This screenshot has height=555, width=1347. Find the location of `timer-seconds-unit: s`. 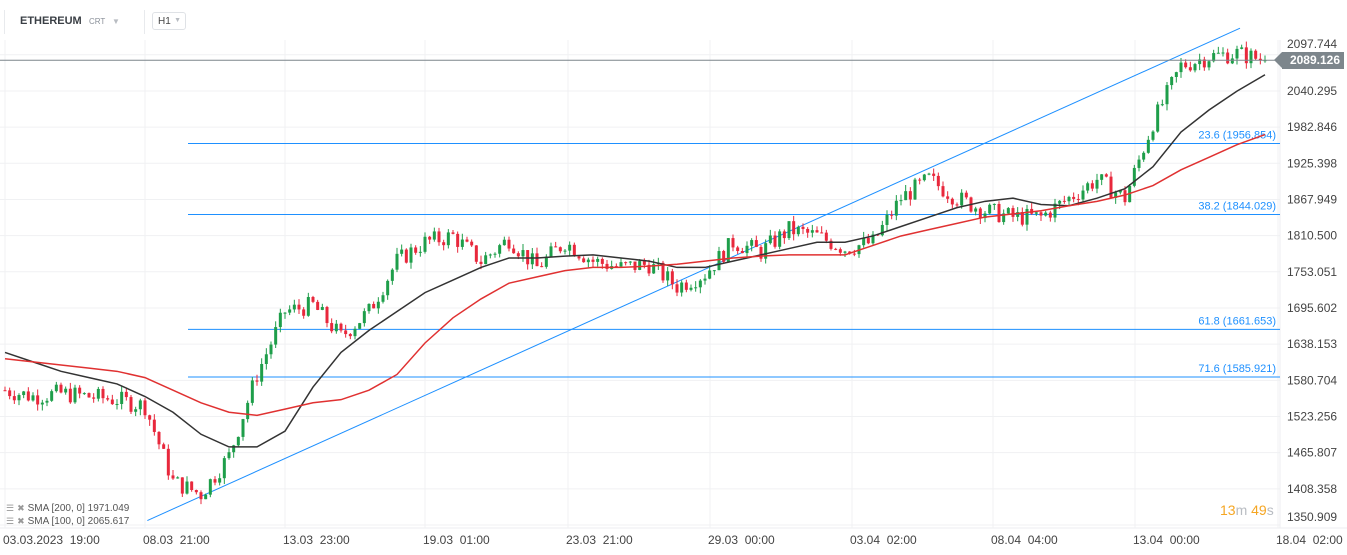

timer-seconds-unit: s is located at coordinates (1270, 510).